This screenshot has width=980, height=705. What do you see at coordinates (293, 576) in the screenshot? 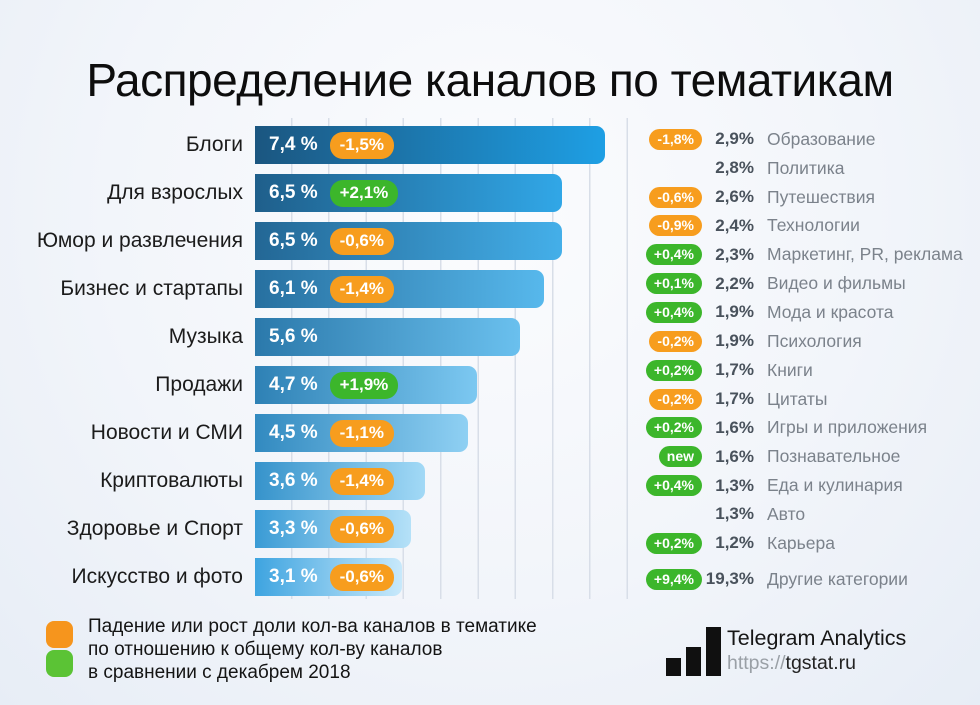
I see `bar-value: 3,1 %` at bounding box center [293, 576].